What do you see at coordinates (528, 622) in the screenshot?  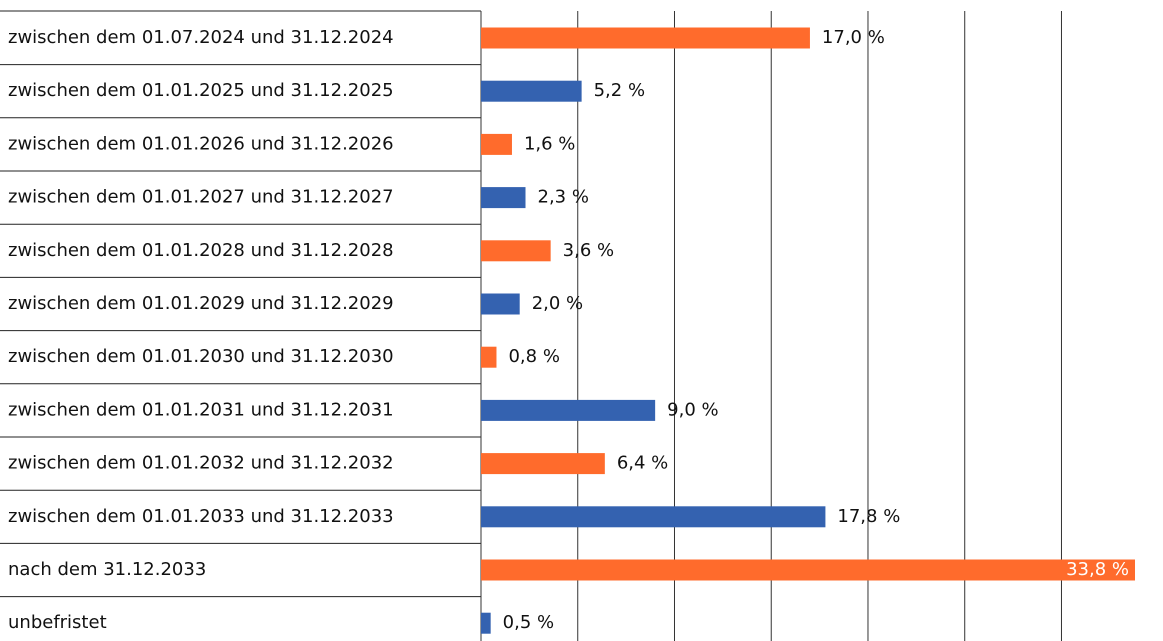 I see `value-label: 0,5 %` at bounding box center [528, 622].